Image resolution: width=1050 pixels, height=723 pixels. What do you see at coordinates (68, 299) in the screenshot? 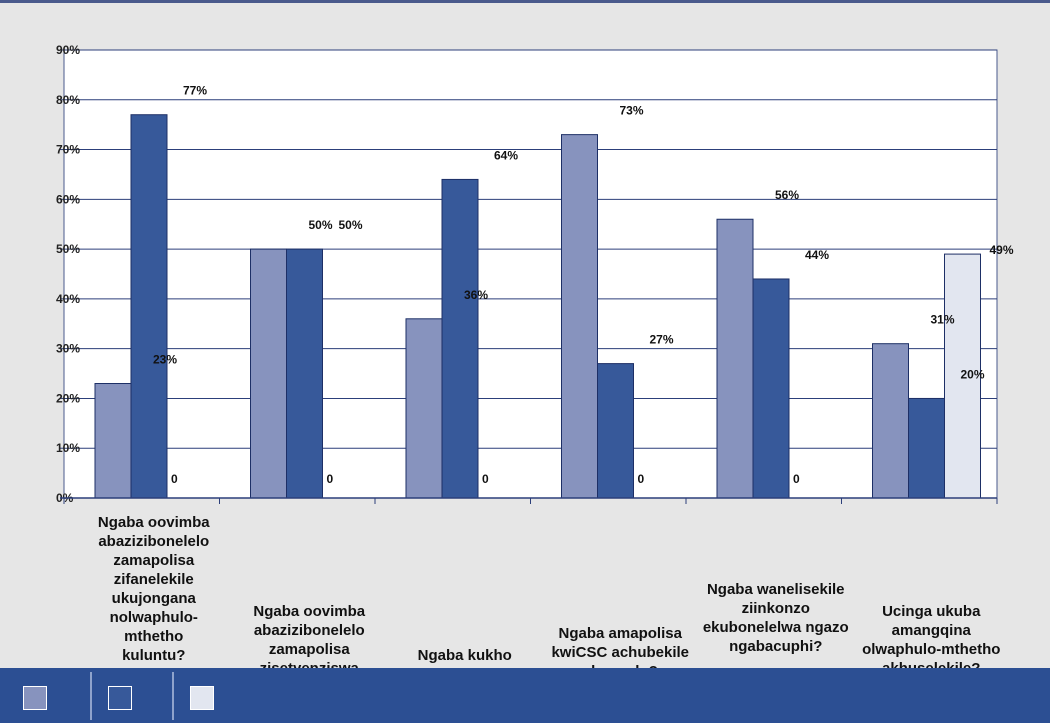
I see `y-tick-label: 40%` at bounding box center [68, 299].